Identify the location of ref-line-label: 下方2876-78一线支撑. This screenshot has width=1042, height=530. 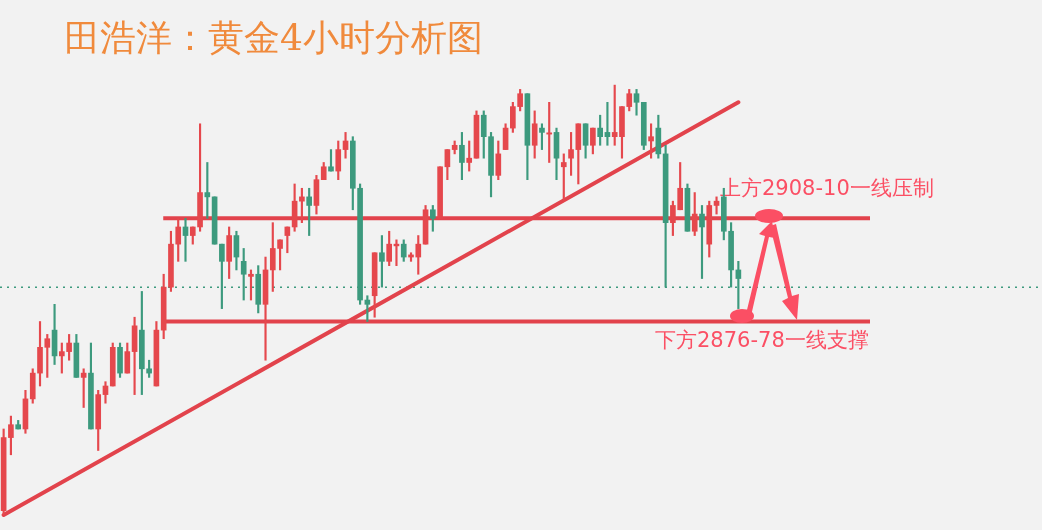
(762, 339).